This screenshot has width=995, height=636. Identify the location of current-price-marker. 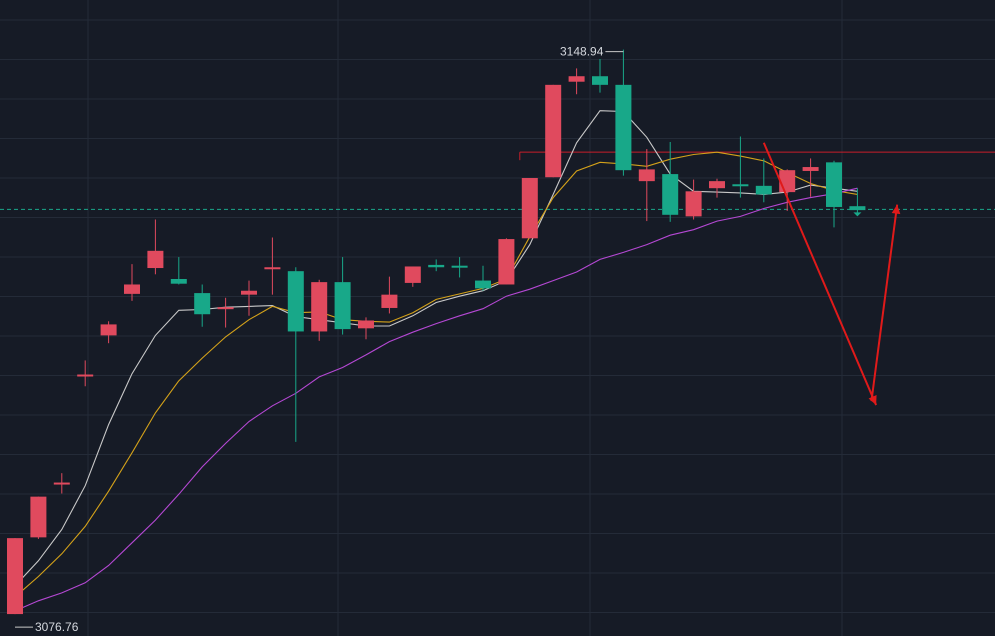
(857, 214).